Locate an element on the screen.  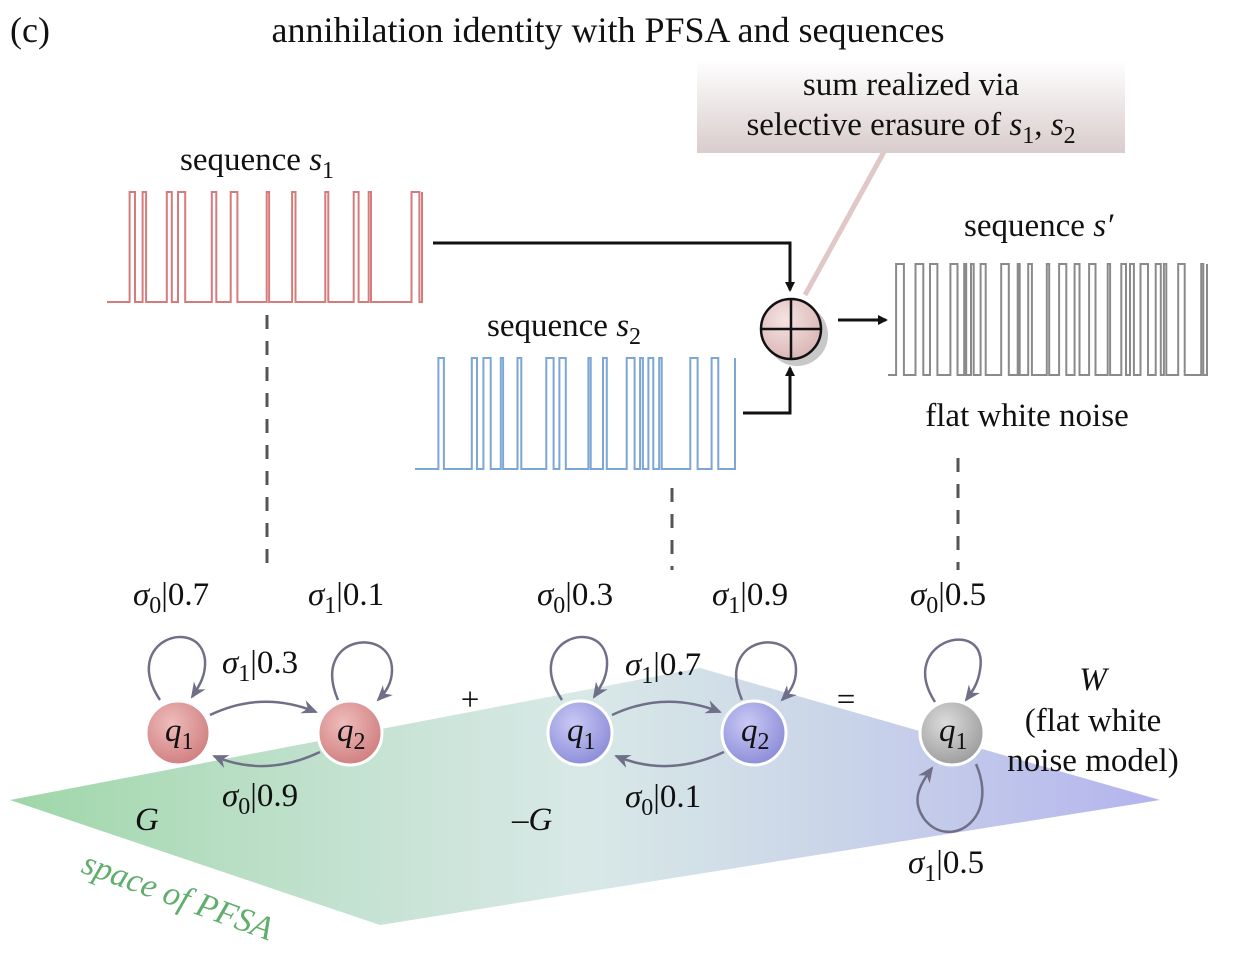
callout-box is located at coordinates (911, 106).